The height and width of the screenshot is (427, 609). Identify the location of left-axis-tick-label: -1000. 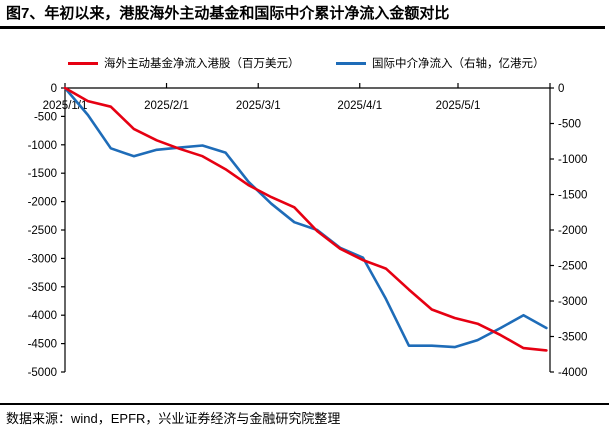
(42, 146).